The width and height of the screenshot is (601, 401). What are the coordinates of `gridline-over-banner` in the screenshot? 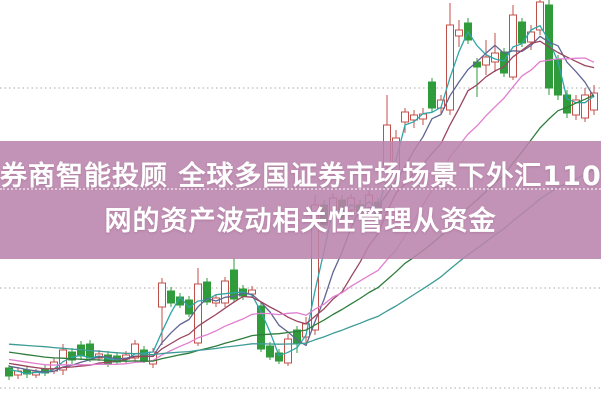 It's located at (300, 189).